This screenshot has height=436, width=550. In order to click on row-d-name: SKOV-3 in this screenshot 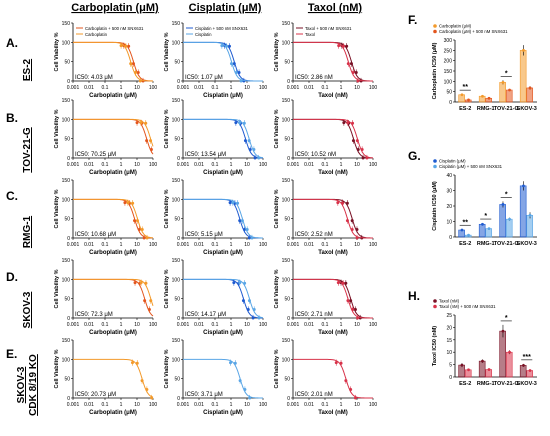, I will do `click(27, 309)`.